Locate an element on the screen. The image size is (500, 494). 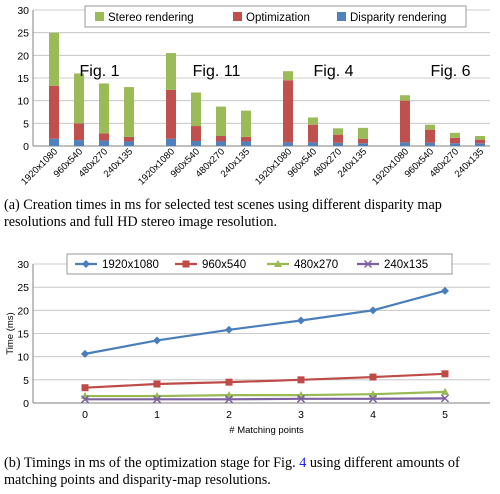
legend-label: 1920x1080 is located at coordinates (130, 265).